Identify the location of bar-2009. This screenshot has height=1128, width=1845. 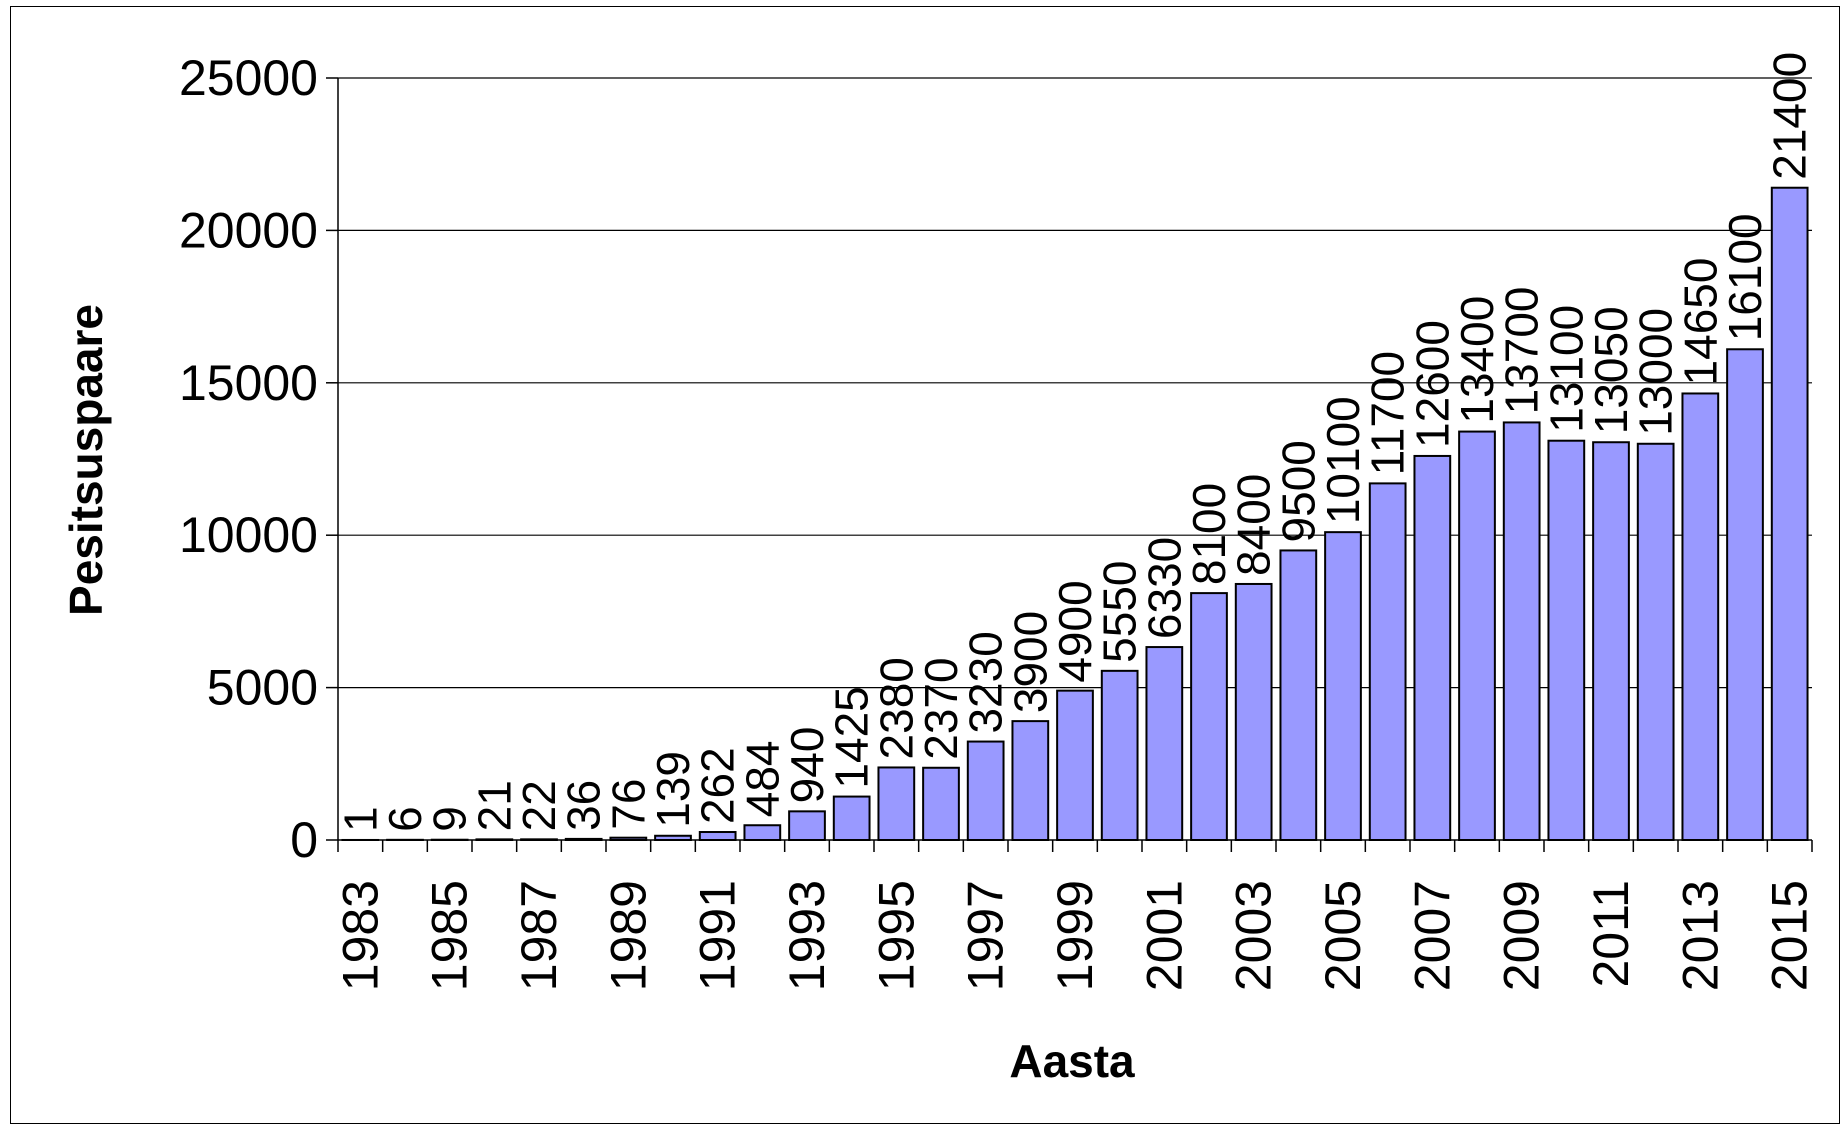
(1521, 631).